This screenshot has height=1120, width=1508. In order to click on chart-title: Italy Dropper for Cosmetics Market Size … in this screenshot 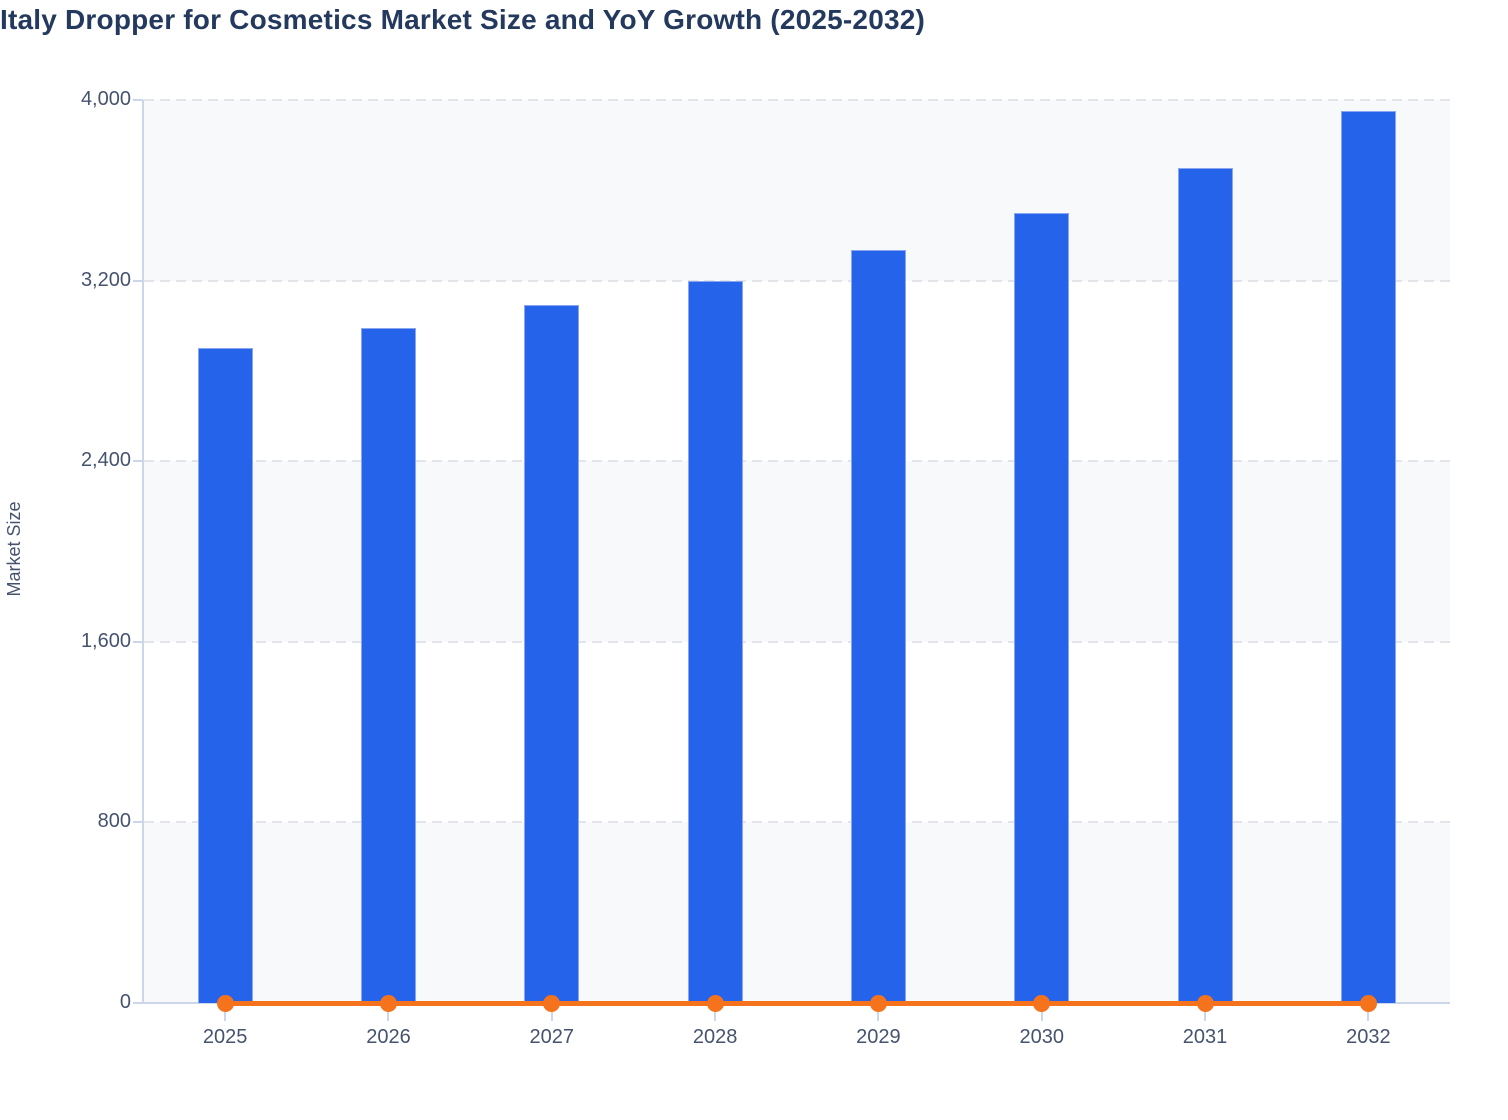, I will do `click(463, 19)`.